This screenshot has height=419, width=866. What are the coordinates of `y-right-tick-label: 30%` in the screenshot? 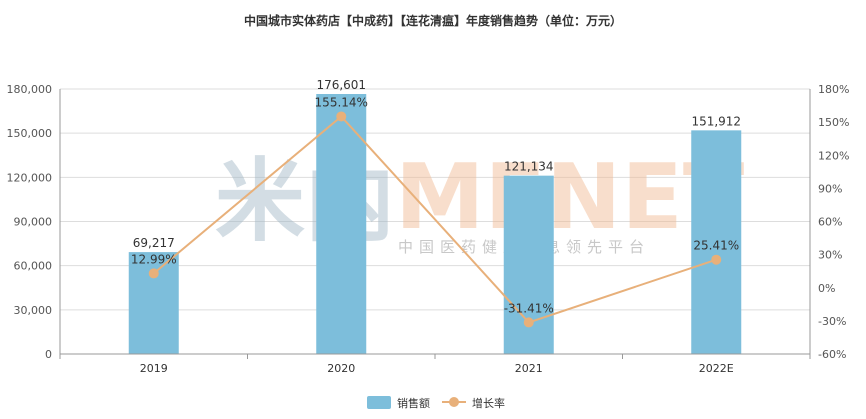 It's located at (830, 255).